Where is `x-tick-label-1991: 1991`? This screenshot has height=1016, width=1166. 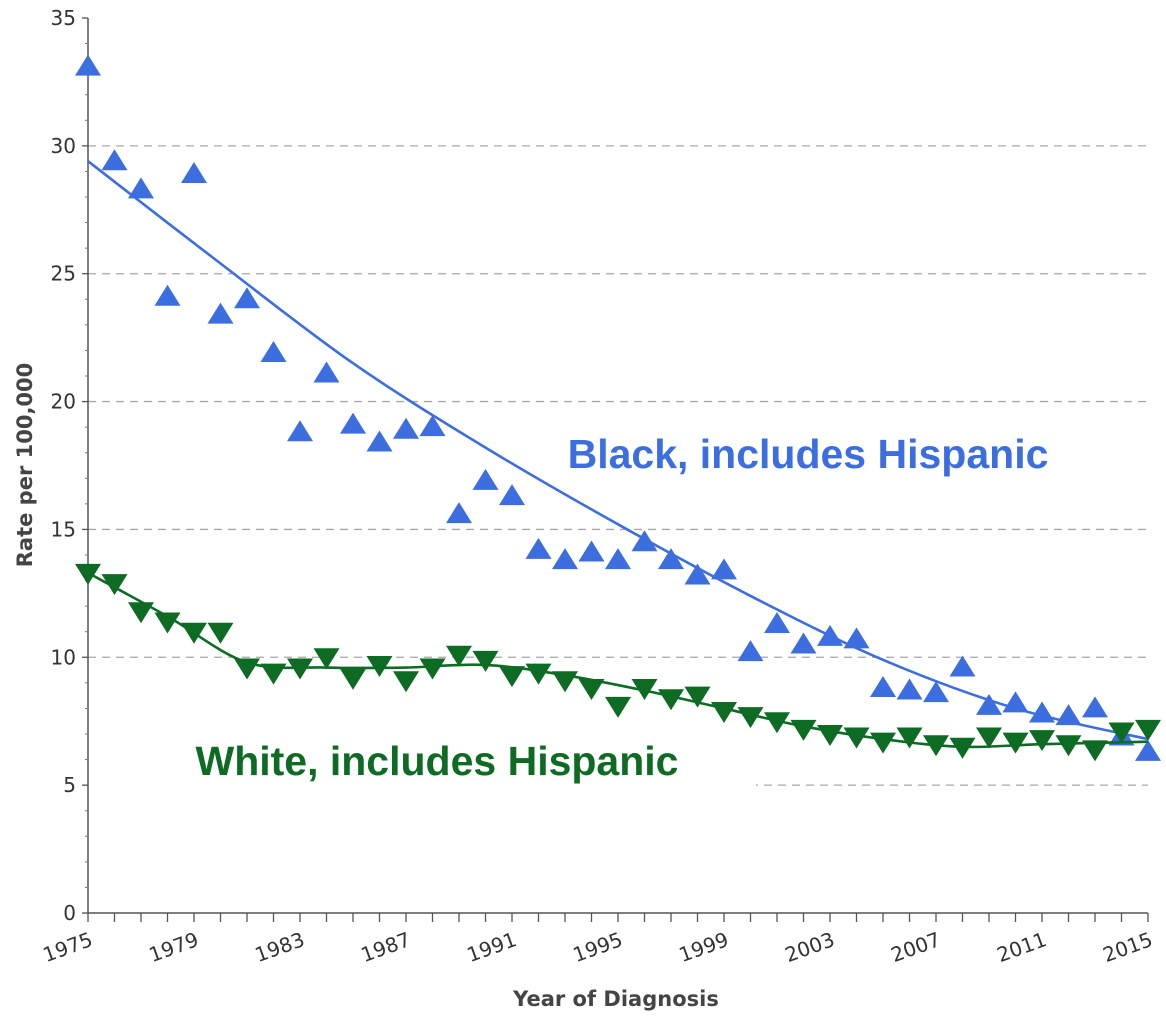 x-tick-label-1991: 1991 is located at coordinates (492, 947).